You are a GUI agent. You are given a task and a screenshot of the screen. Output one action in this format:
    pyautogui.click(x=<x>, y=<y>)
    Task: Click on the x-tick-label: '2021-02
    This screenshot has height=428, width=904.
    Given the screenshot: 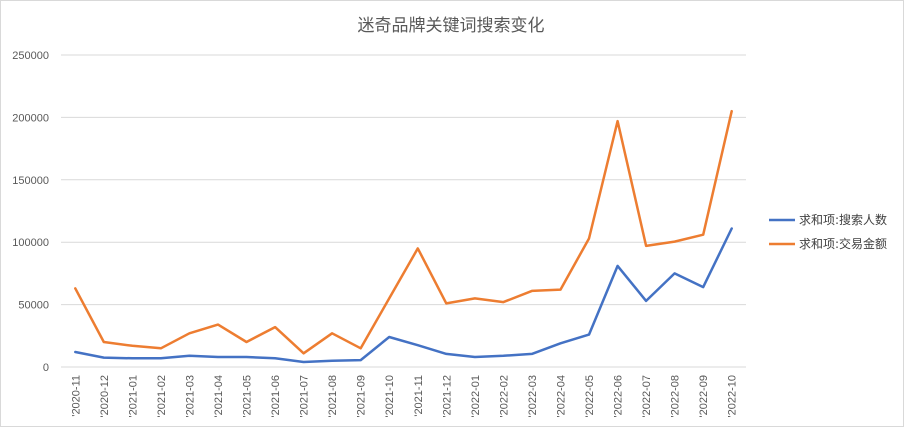 What is the action you would take?
    pyautogui.click(x=162, y=396)
    